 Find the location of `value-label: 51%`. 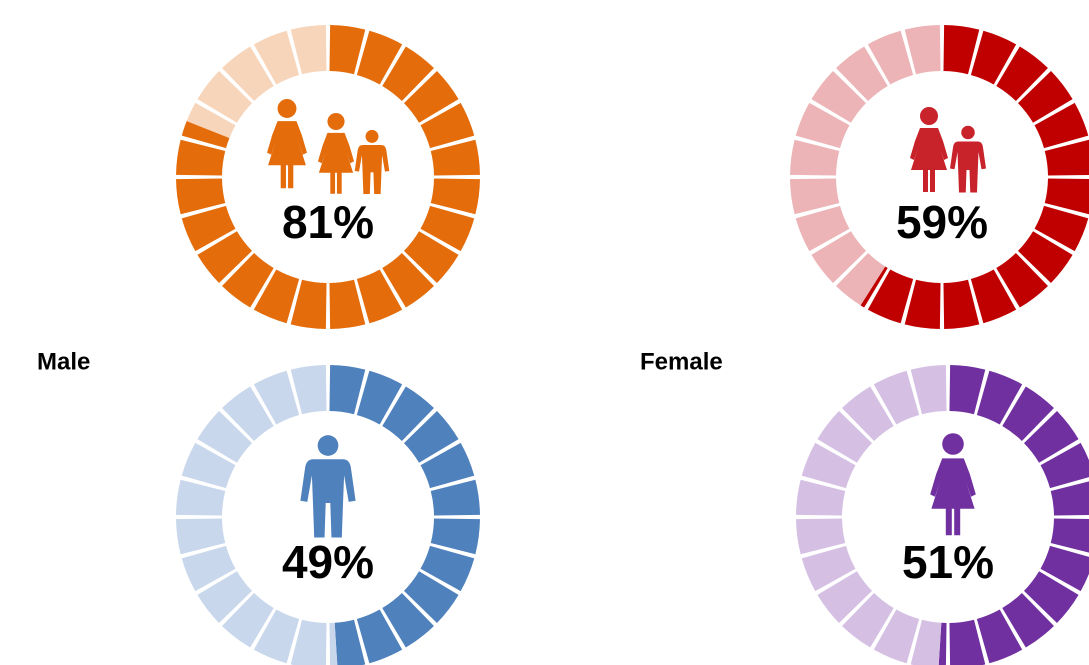

value-label: 51% is located at coordinates (948, 562).